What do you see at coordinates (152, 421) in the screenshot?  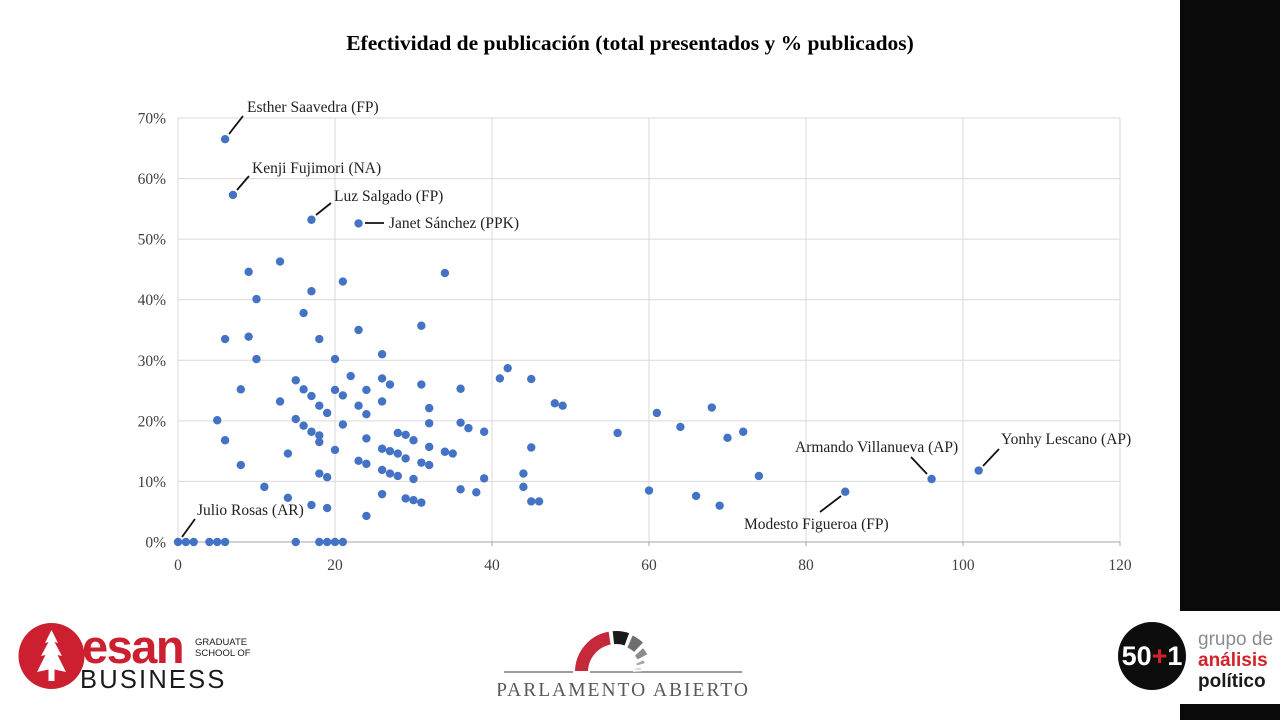 I see `y-axis-tick-label: 20%` at bounding box center [152, 421].